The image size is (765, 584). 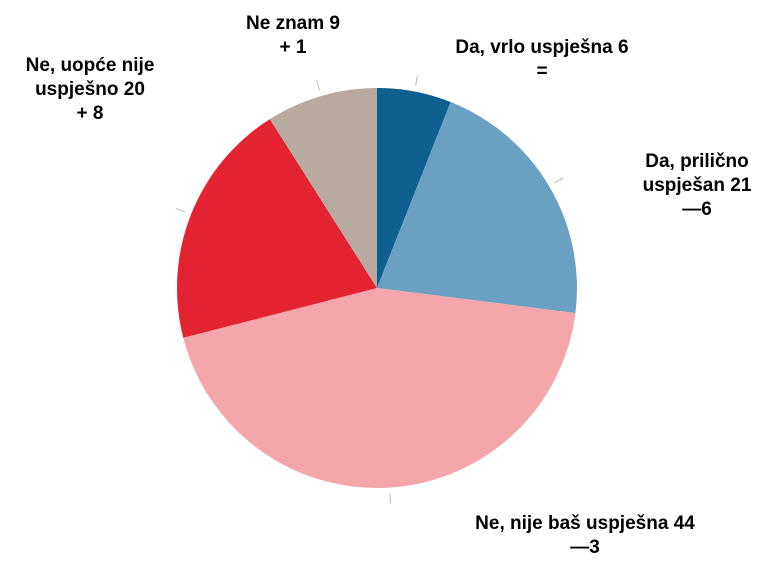 What do you see at coordinates (695, 173) in the screenshot?
I see `category-label: Da, prilično uspješan` at bounding box center [695, 173].